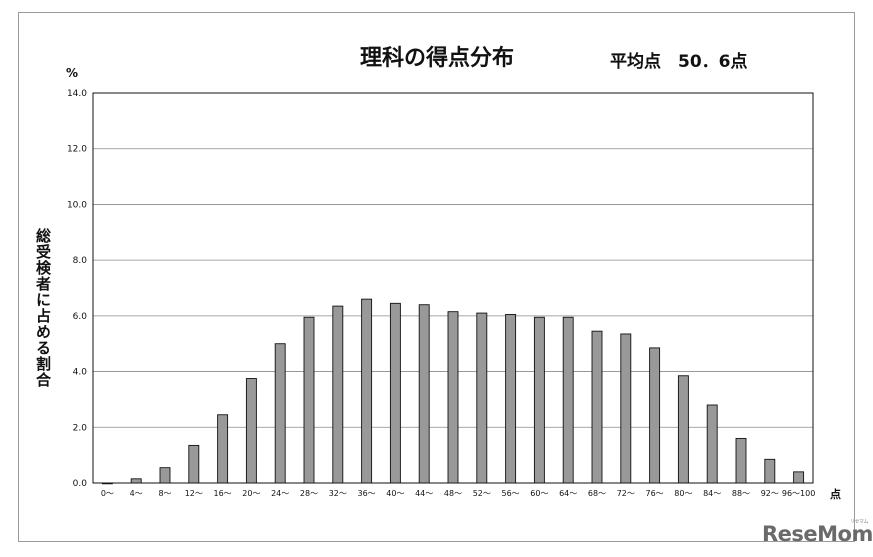 This screenshot has height=557, width=873. What do you see at coordinates (72, 73) in the screenshot?
I see `y-axis-unit: %` at bounding box center [72, 73].